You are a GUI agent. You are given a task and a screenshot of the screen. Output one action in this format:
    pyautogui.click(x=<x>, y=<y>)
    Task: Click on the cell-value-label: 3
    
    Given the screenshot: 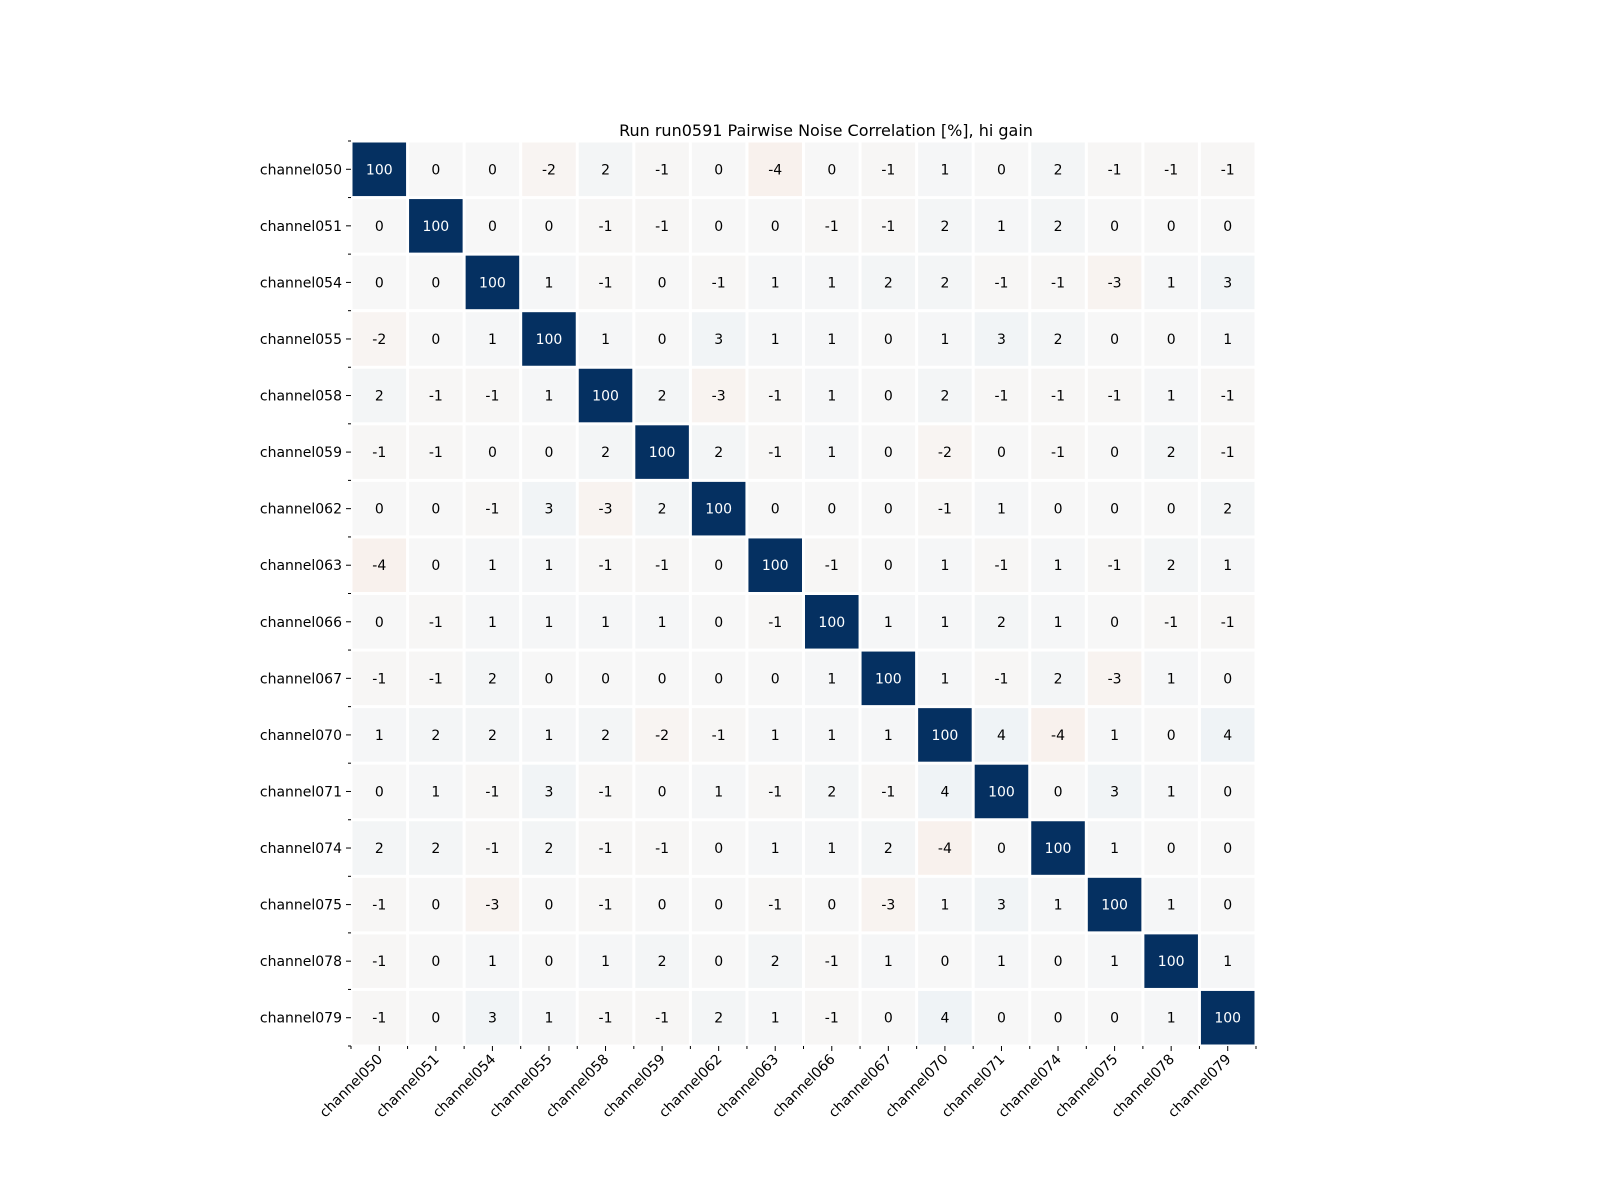 What is the action you would take?
    pyautogui.click(x=1114, y=792)
    